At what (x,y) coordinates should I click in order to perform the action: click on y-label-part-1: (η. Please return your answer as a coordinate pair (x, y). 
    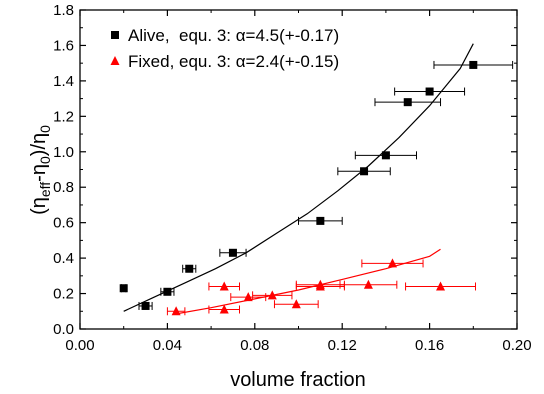
    Looking at the image, I should click on (39, 206).